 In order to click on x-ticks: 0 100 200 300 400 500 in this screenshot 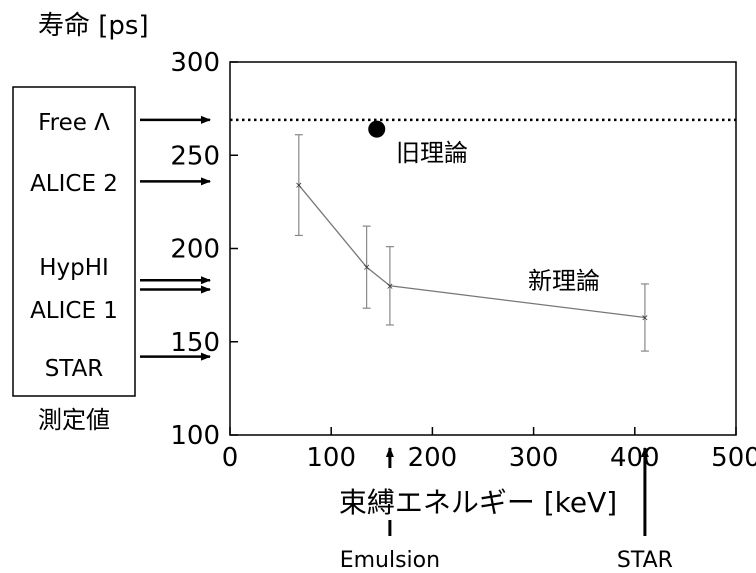, I will do `click(489, 450)`.